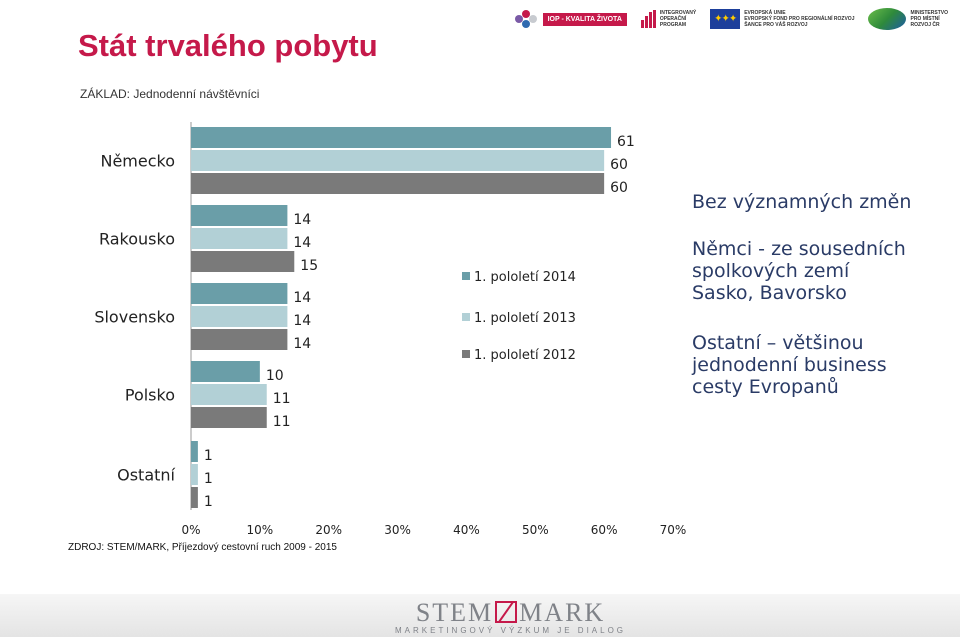 The width and height of the screenshot is (960, 637). What do you see at coordinates (673, 19) in the screenshot?
I see `iop-program-line: OPERAČNÍ` at bounding box center [673, 19].